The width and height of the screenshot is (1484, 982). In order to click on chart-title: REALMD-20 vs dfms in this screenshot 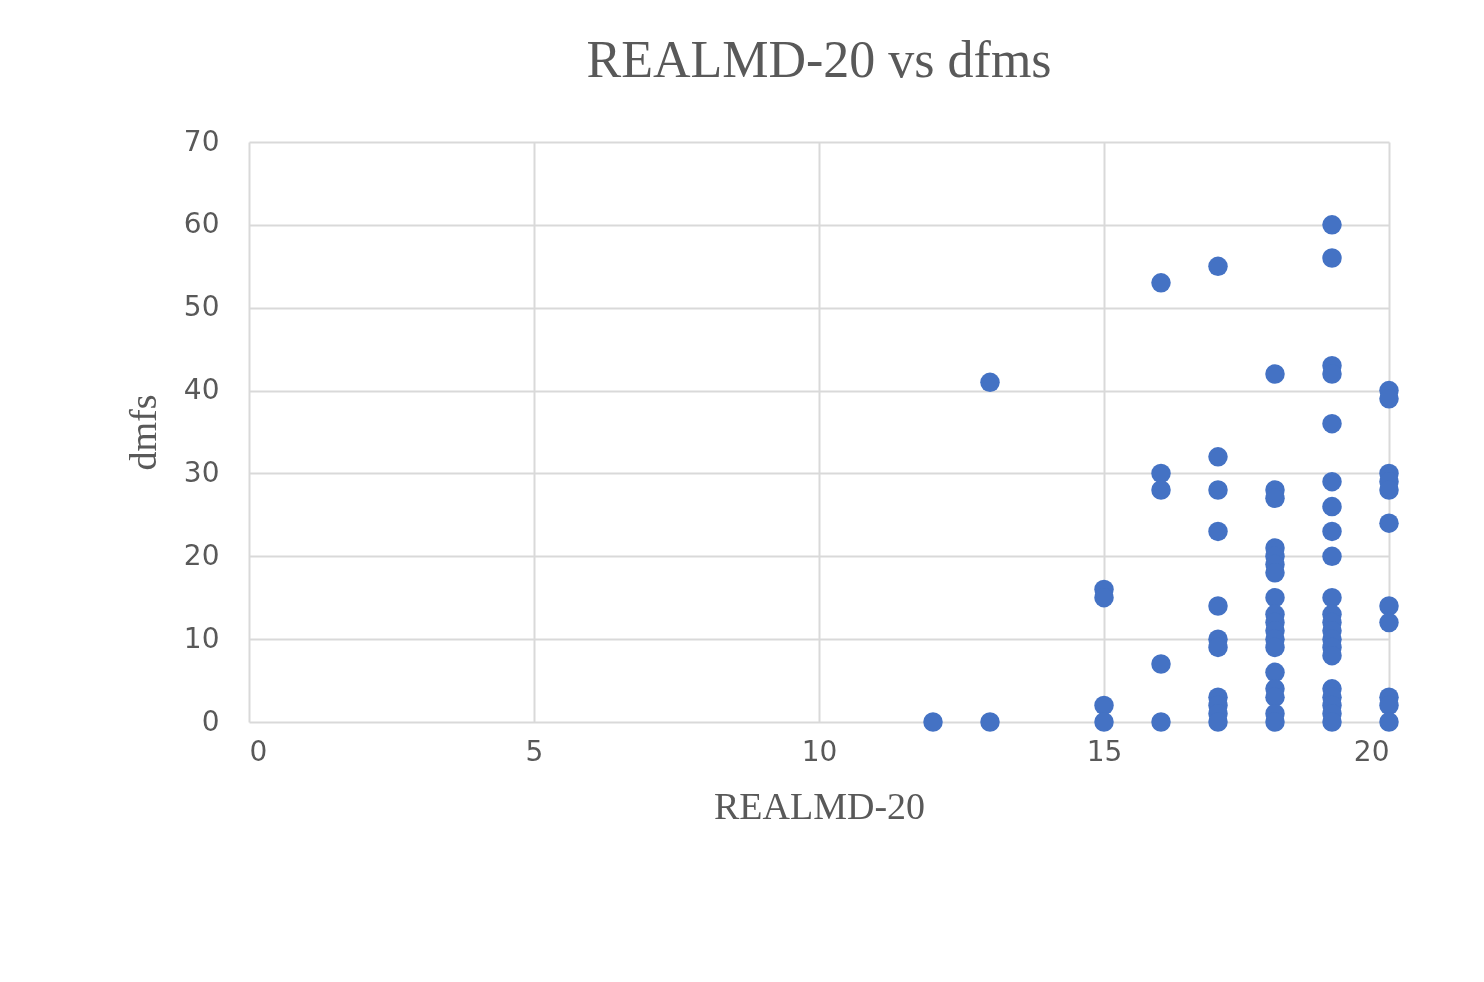, I will do `click(819, 59)`.